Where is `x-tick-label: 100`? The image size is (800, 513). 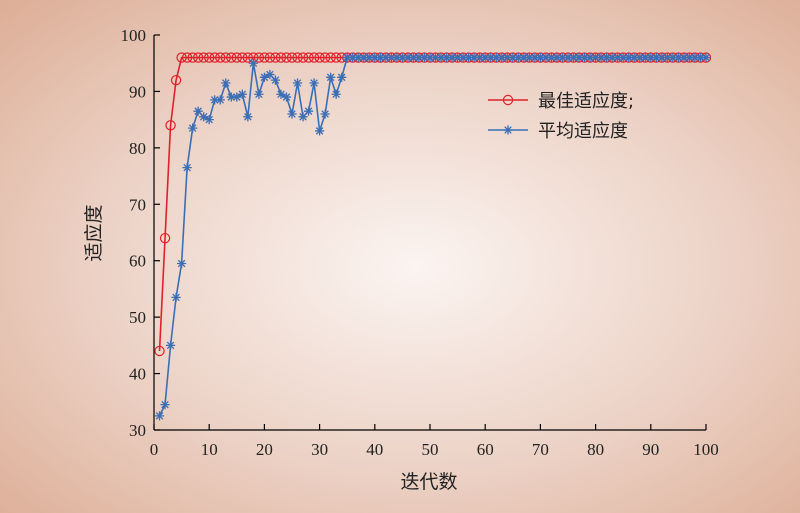 x-tick-label: 100 is located at coordinates (706, 449).